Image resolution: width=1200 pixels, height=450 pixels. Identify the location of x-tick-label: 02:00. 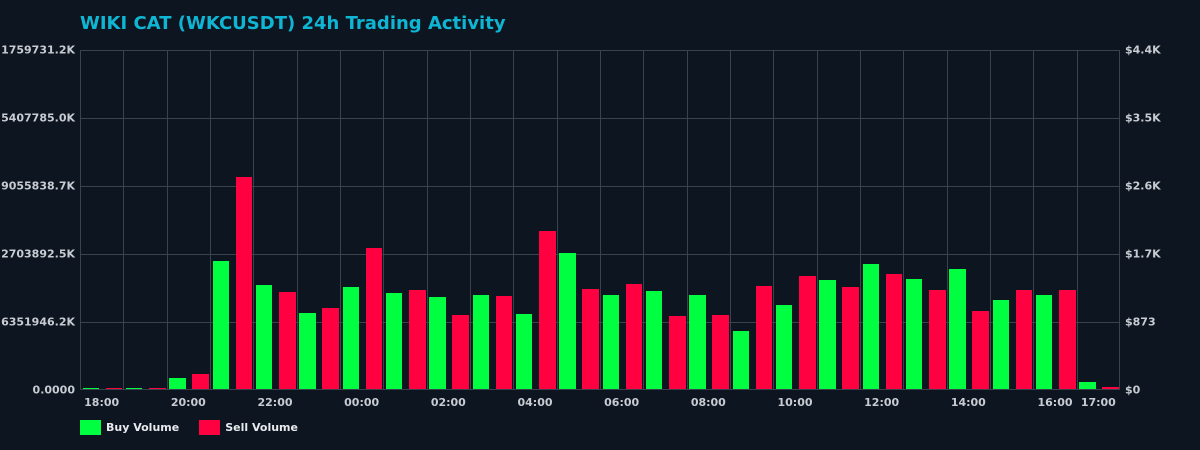
(448, 402).